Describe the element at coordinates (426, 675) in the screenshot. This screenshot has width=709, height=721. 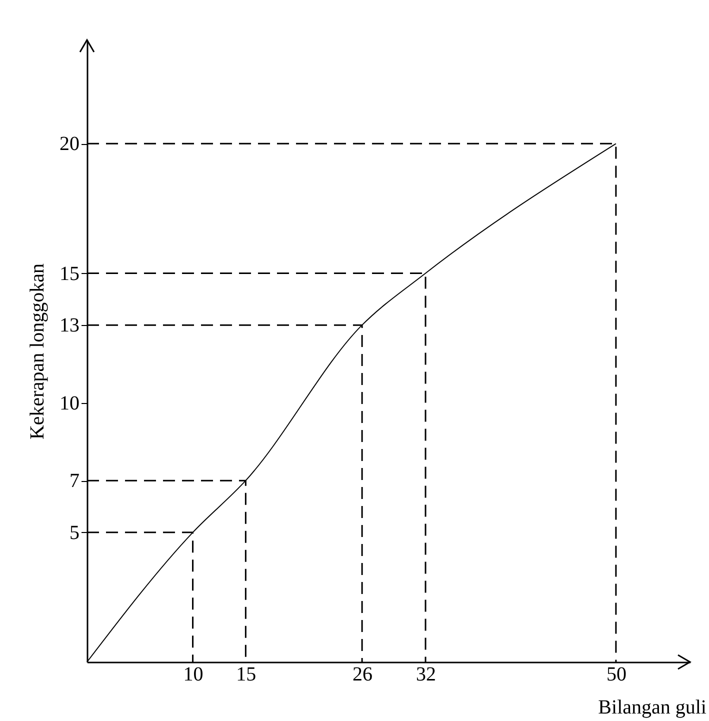
I see `x-tick-label: 32` at that location.